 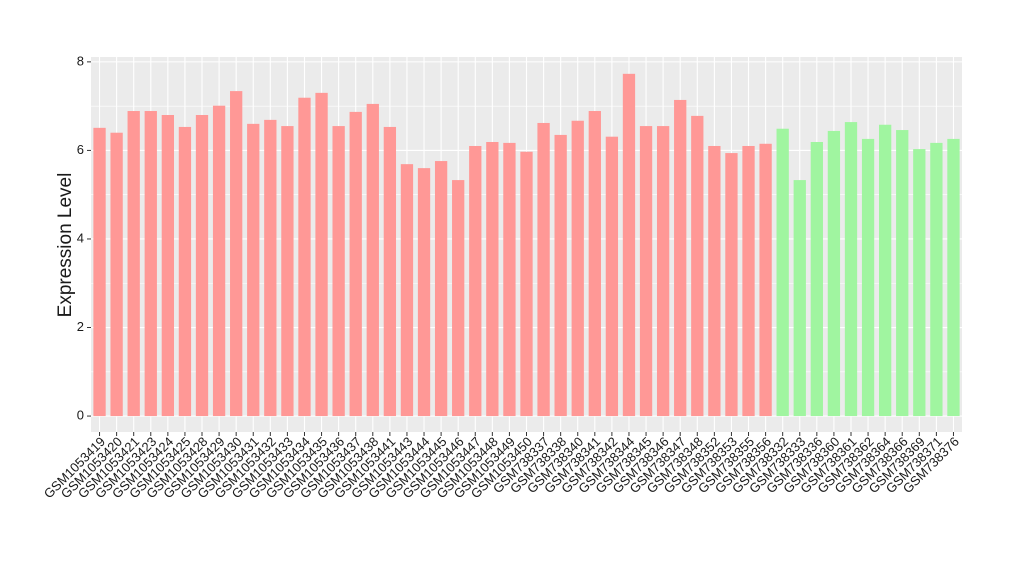 What do you see at coordinates (80, 149) in the screenshot?
I see `y-tick-label: 6` at bounding box center [80, 149].